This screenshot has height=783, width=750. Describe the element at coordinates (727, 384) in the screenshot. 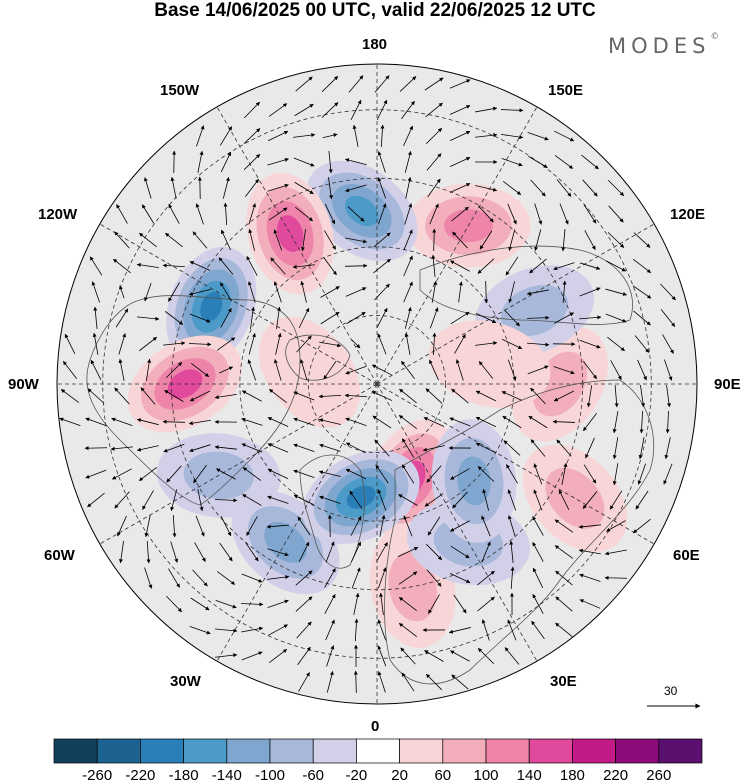

I see `lon-label-90e: 90E` at that location.